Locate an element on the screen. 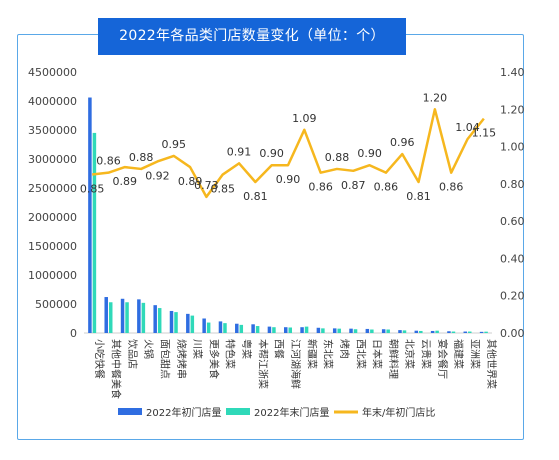 Image resolution: width=559 pixels, height=460 pixels. right-tick-label: 0.60 is located at coordinates (512, 221).